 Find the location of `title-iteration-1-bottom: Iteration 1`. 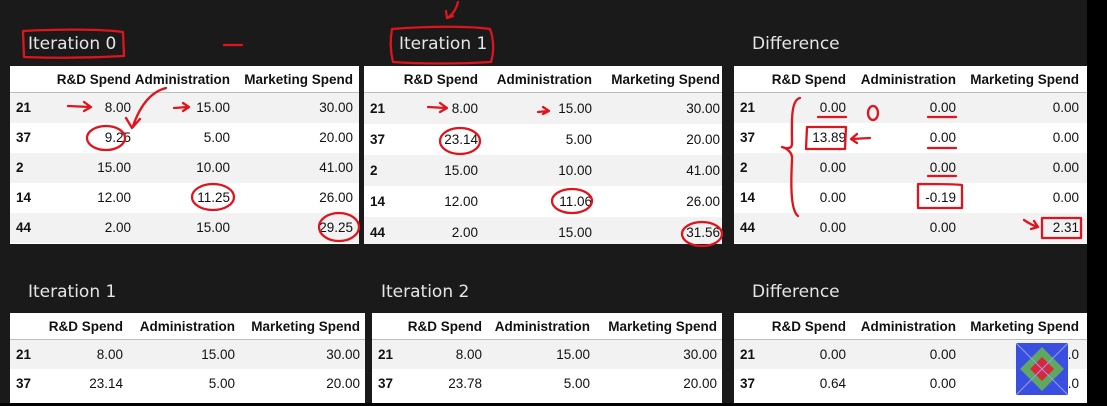

title-iteration-1-bottom: Iteration 1 is located at coordinates (72, 292).